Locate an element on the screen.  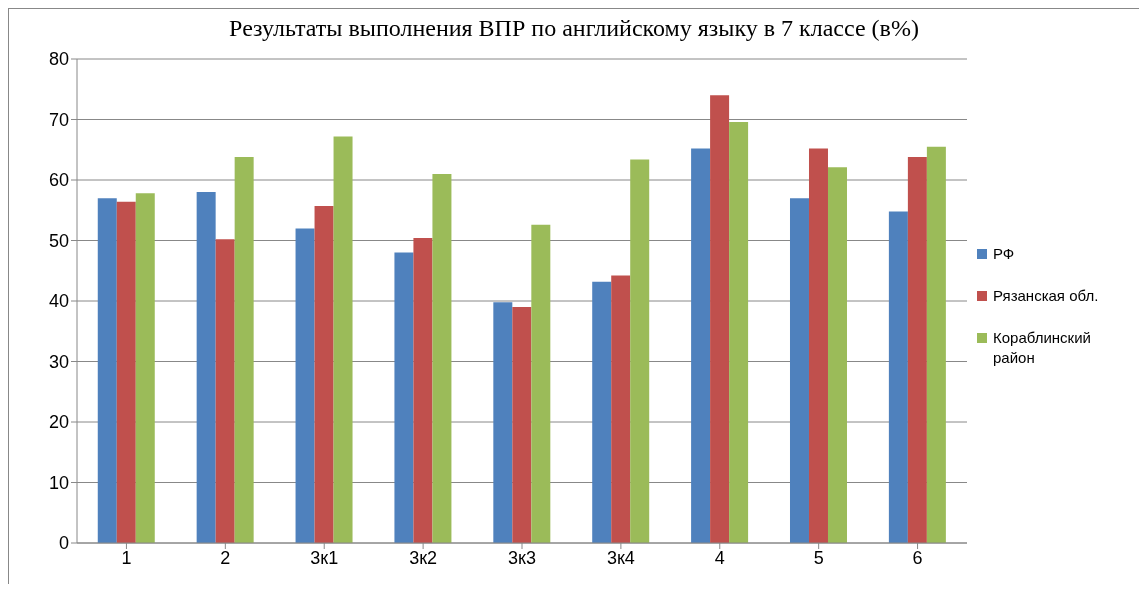
y-tick-label: 60 is located at coordinates (58, 180).